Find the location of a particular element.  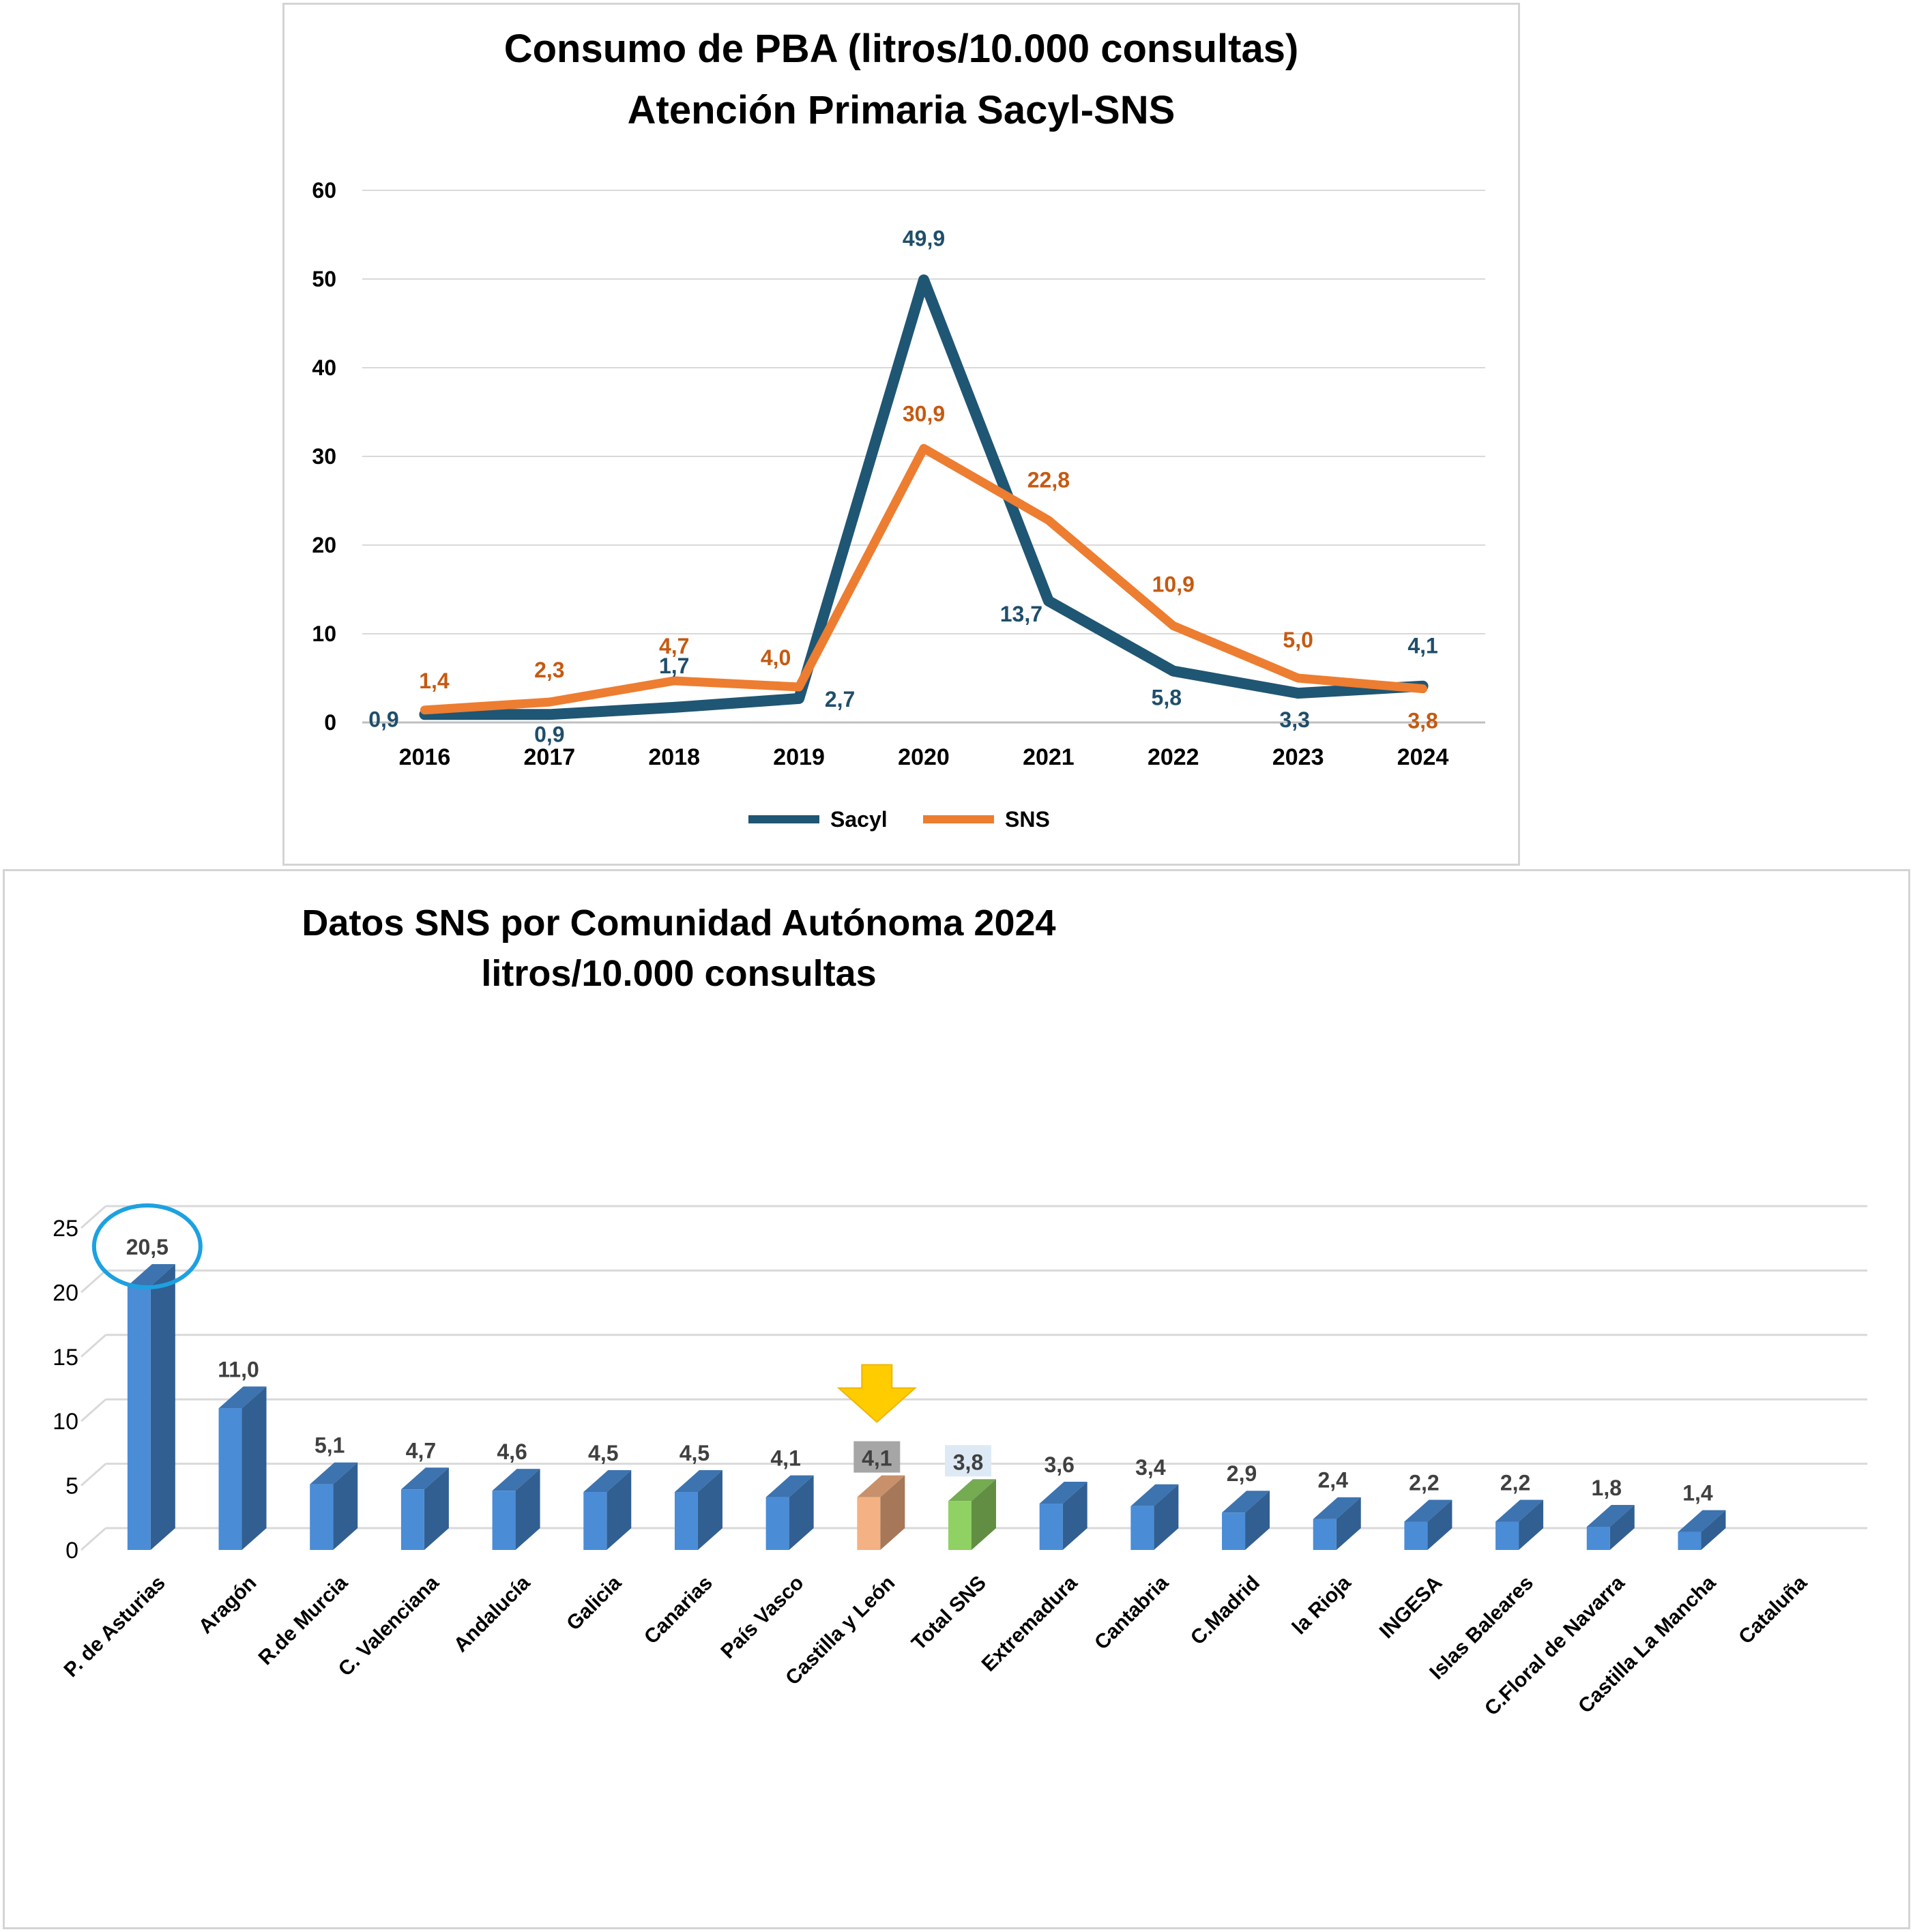

bar-y-tick-label: 0 is located at coordinates (71, 1551).